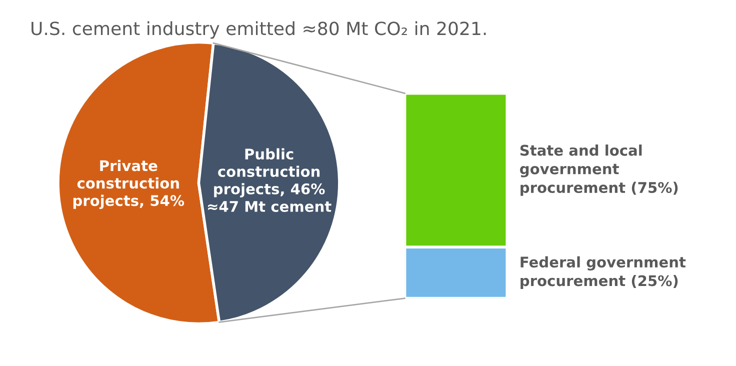 This screenshot has height=366, width=736. I want to click on series-label: State and local government procurement (75%), so click(599, 170).